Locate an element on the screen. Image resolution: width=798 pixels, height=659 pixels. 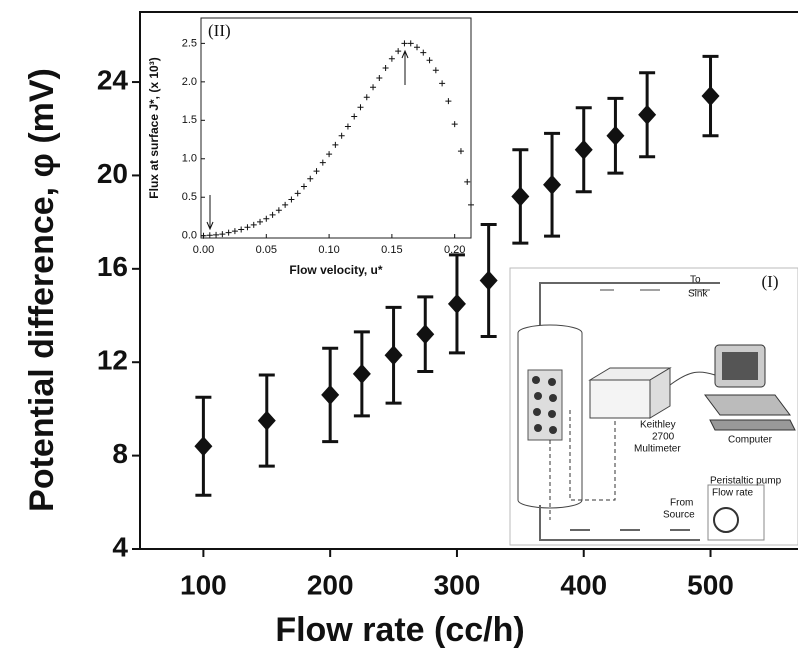
pump-box is located at coordinates (736, 512).